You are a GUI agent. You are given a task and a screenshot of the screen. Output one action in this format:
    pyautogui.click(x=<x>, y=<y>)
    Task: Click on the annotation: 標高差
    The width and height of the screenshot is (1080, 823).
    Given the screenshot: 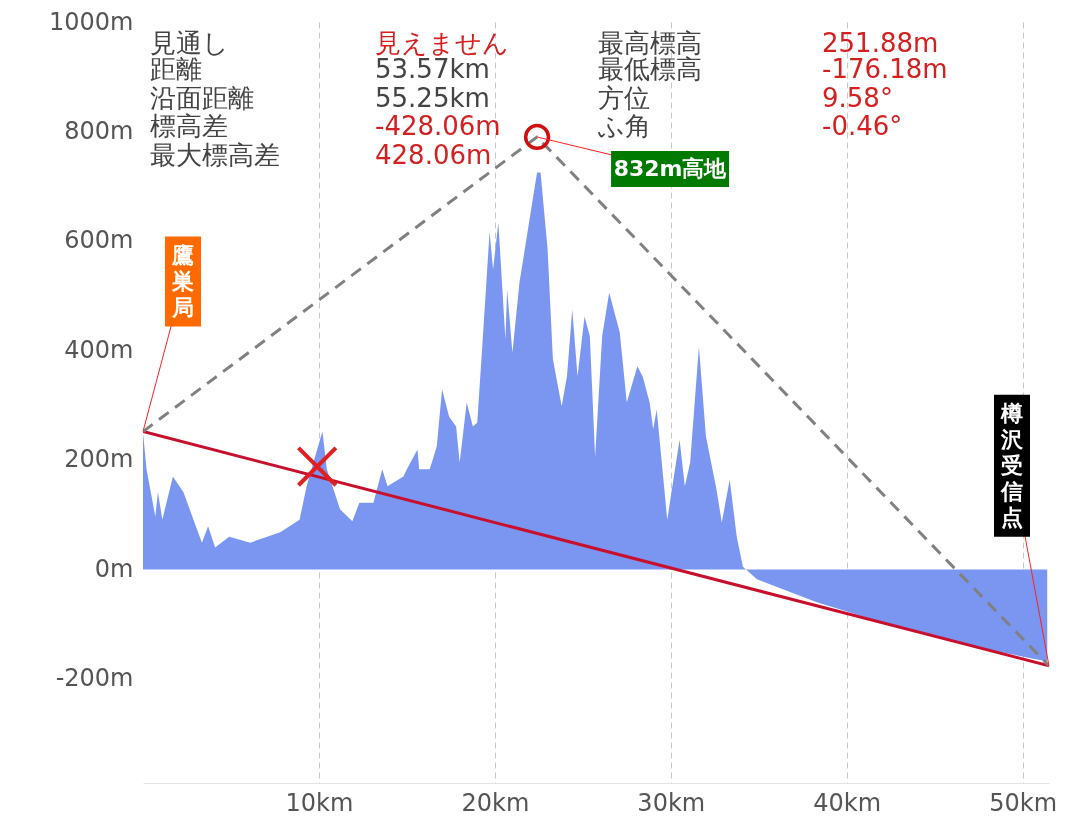 What is the action you would take?
    pyautogui.click(x=189, y=126)
    